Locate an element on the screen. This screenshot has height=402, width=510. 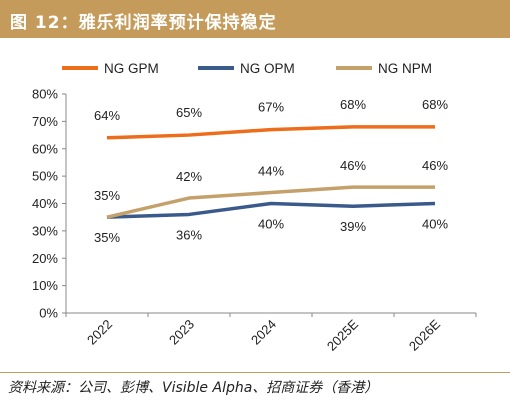
data-label: 64% is located at coordinates (107, 115).